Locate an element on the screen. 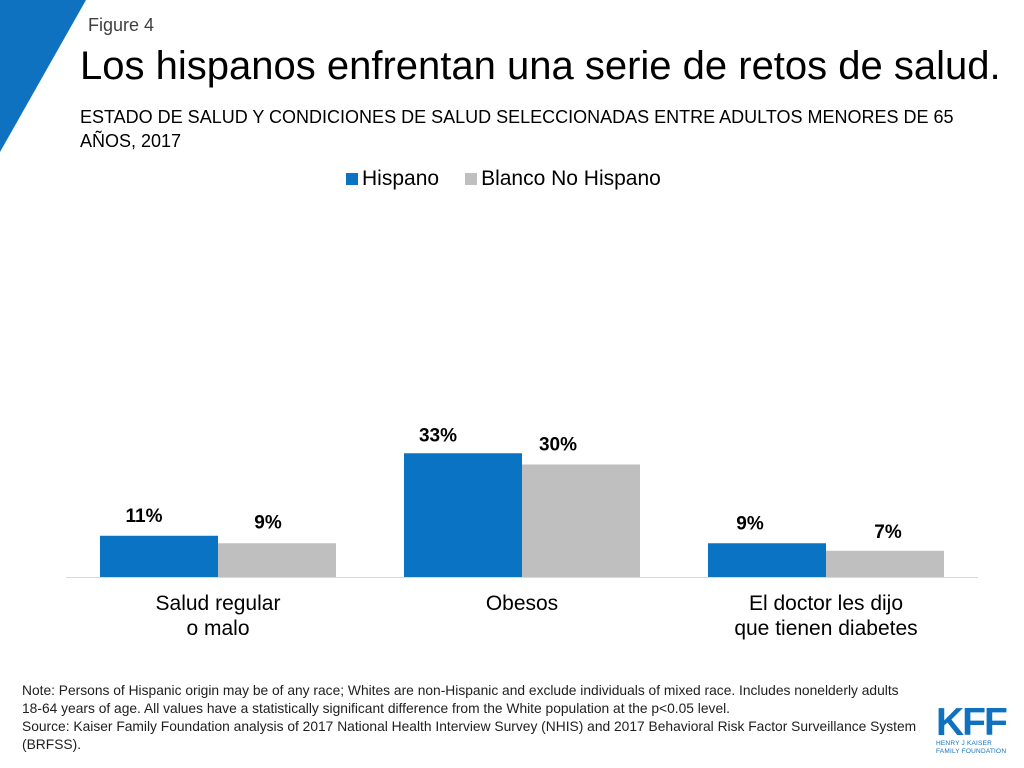 The image size is (1024, 768). category-label-1-line-0: Obesos is located at coordinates (522, 603).